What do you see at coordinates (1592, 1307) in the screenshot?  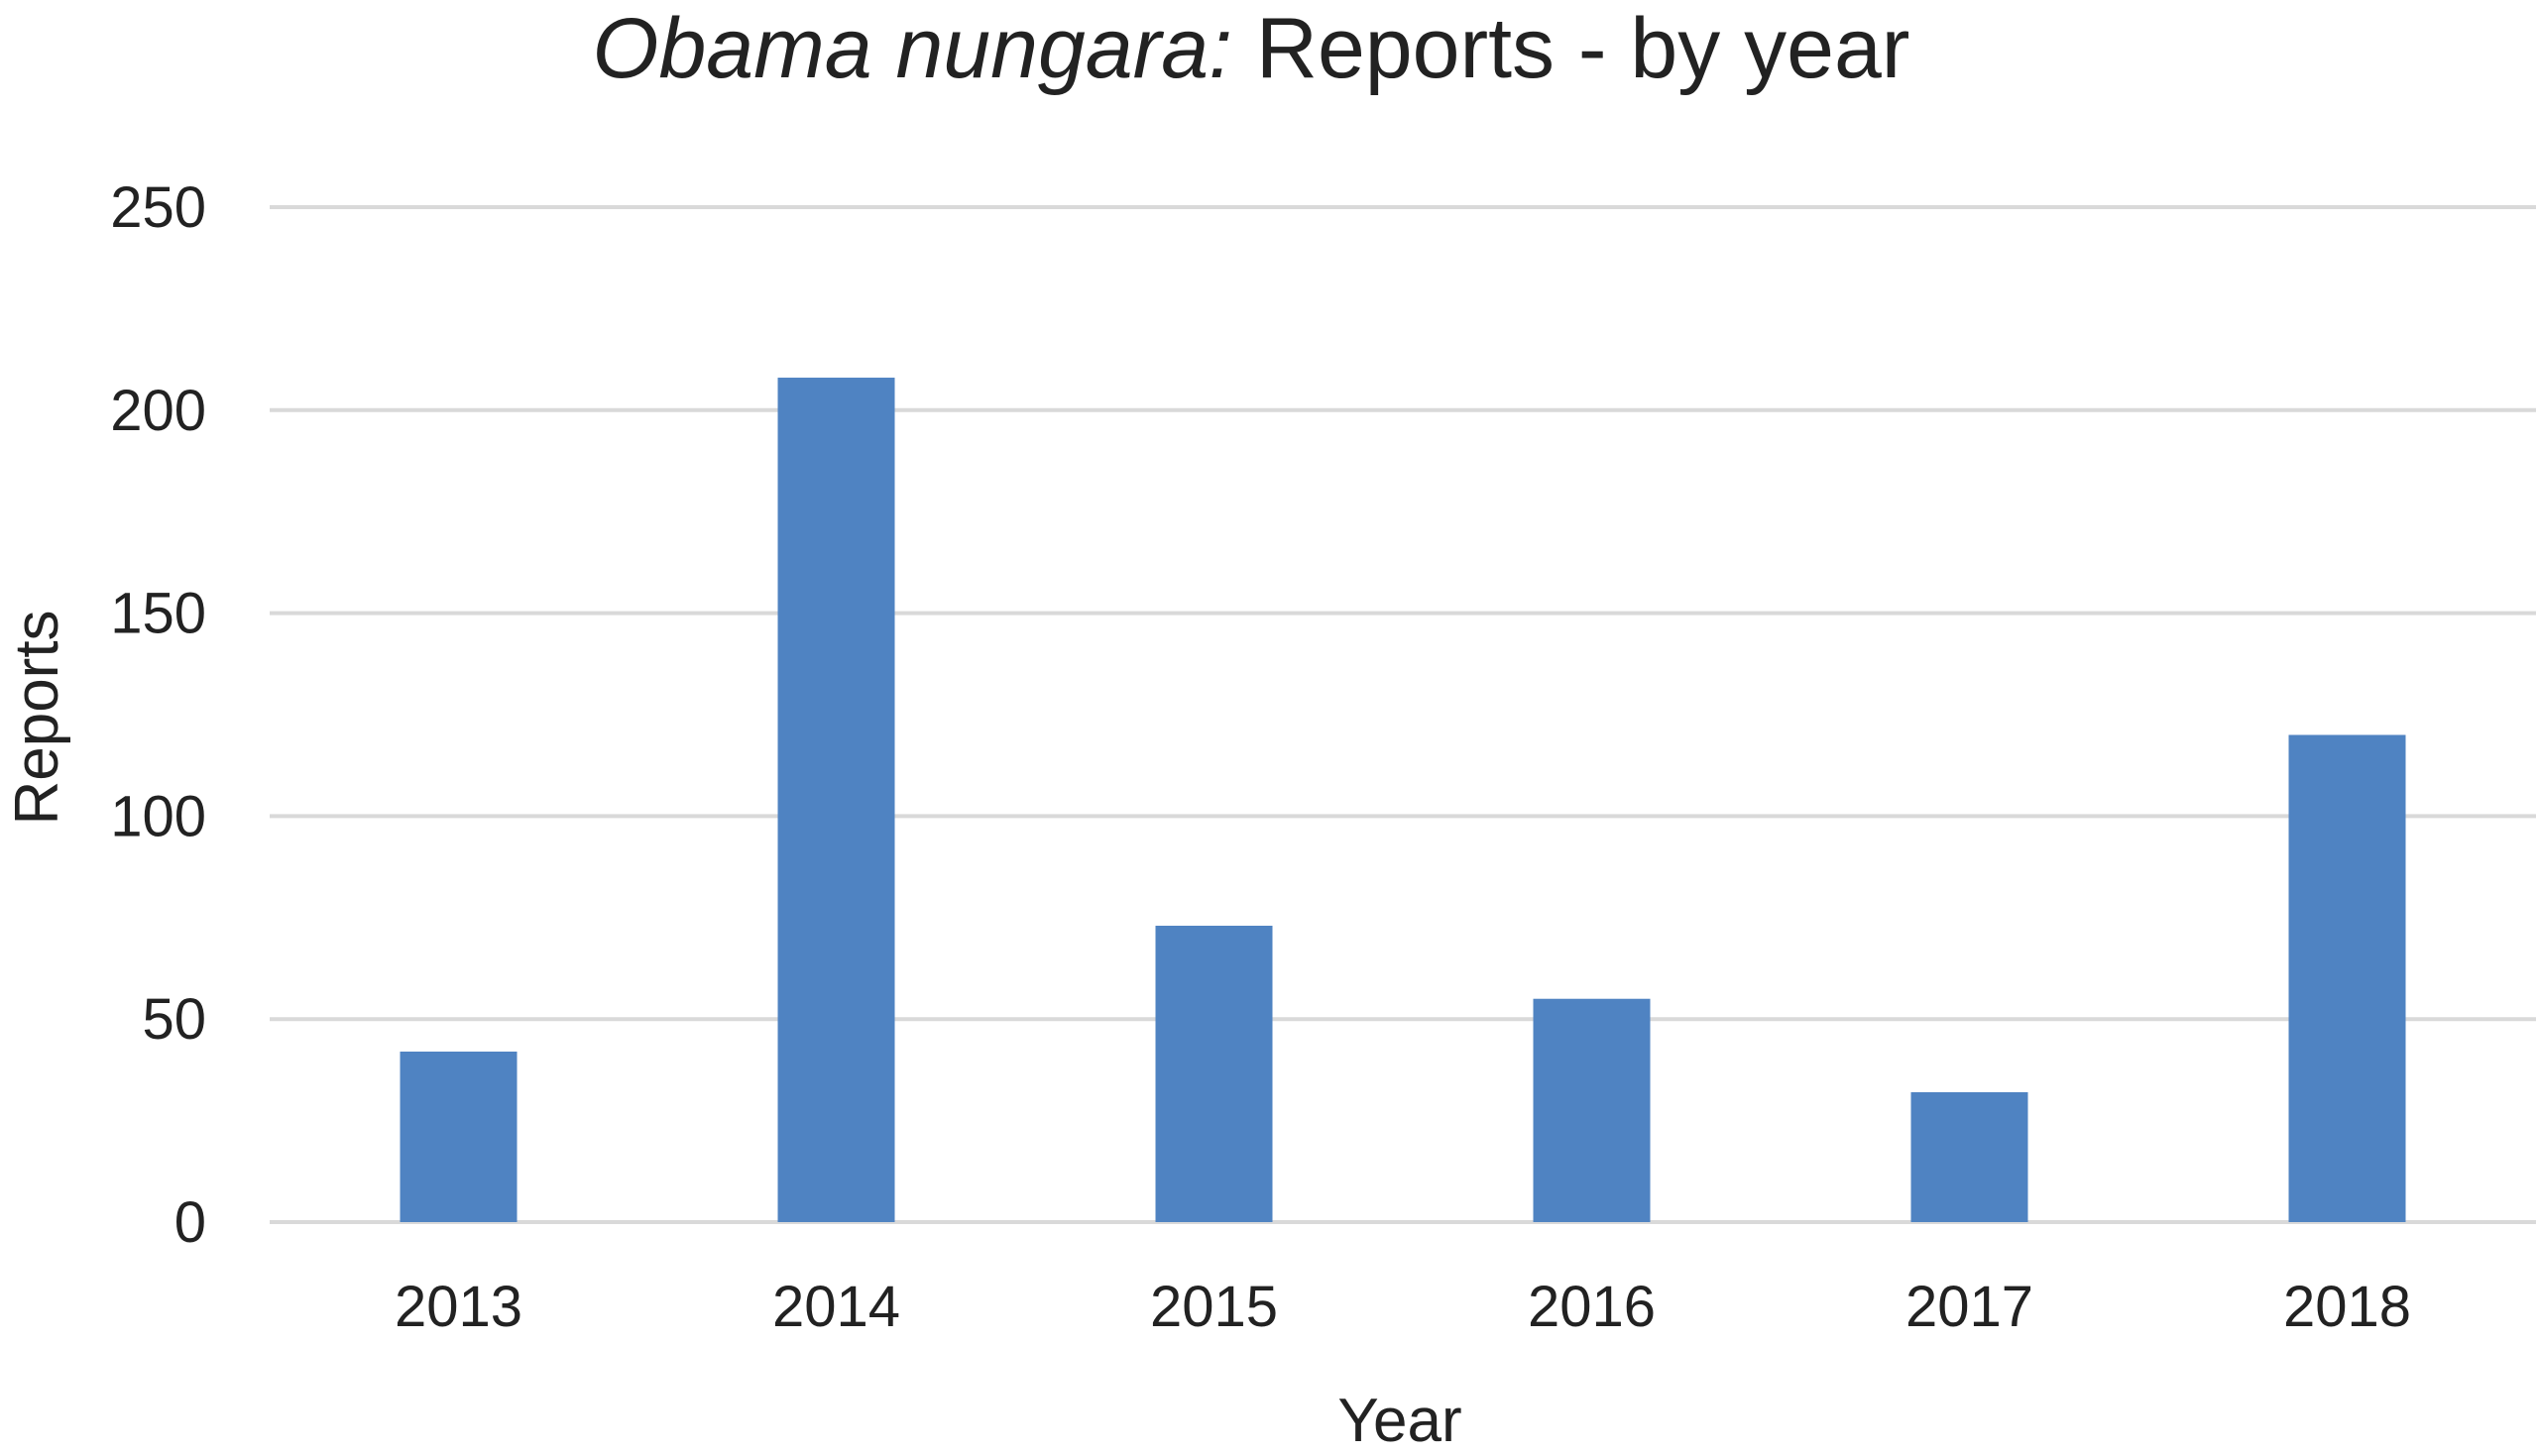 I see `x-tick-label: 2016` at bounding box center [1592, 1307].